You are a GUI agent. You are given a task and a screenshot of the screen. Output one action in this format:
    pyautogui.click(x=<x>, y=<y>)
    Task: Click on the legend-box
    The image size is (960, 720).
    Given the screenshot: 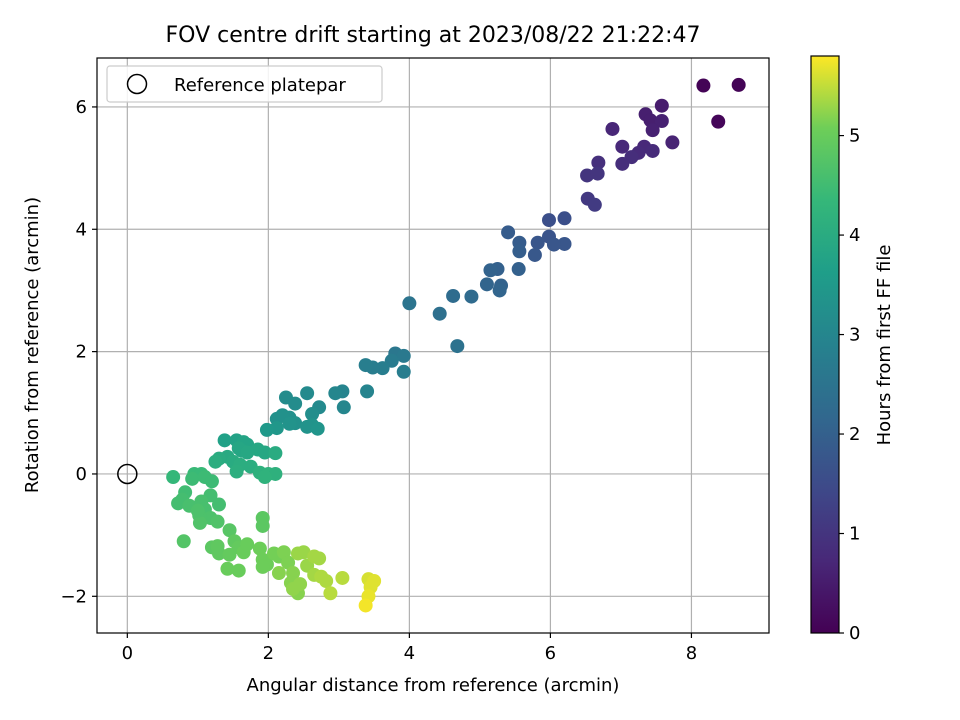 What is the action you would take?
    pyautogui.click(x=244, y=84)
    